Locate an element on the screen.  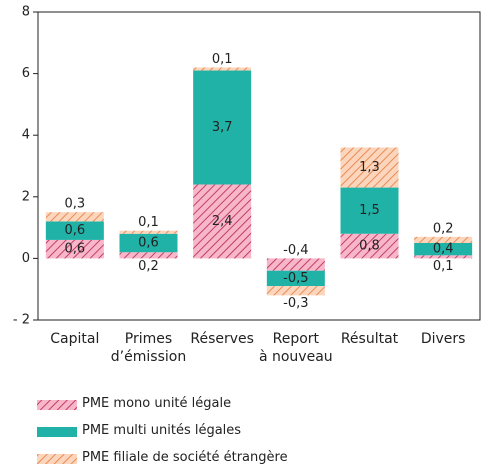
x-tick-label: Divers is located at coordinates (443, 339).